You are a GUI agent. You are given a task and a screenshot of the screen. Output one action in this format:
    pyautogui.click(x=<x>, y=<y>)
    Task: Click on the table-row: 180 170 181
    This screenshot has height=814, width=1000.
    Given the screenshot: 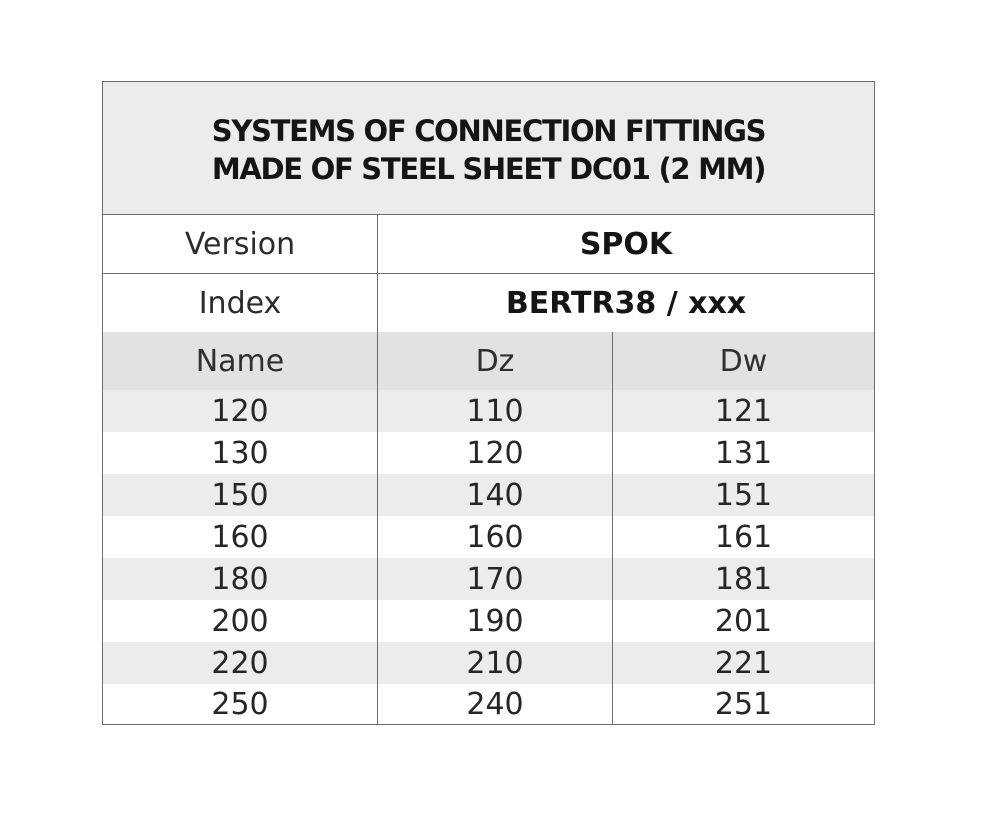 What is the action you would take?
    pyautogui.click(x=488, y=579)
    